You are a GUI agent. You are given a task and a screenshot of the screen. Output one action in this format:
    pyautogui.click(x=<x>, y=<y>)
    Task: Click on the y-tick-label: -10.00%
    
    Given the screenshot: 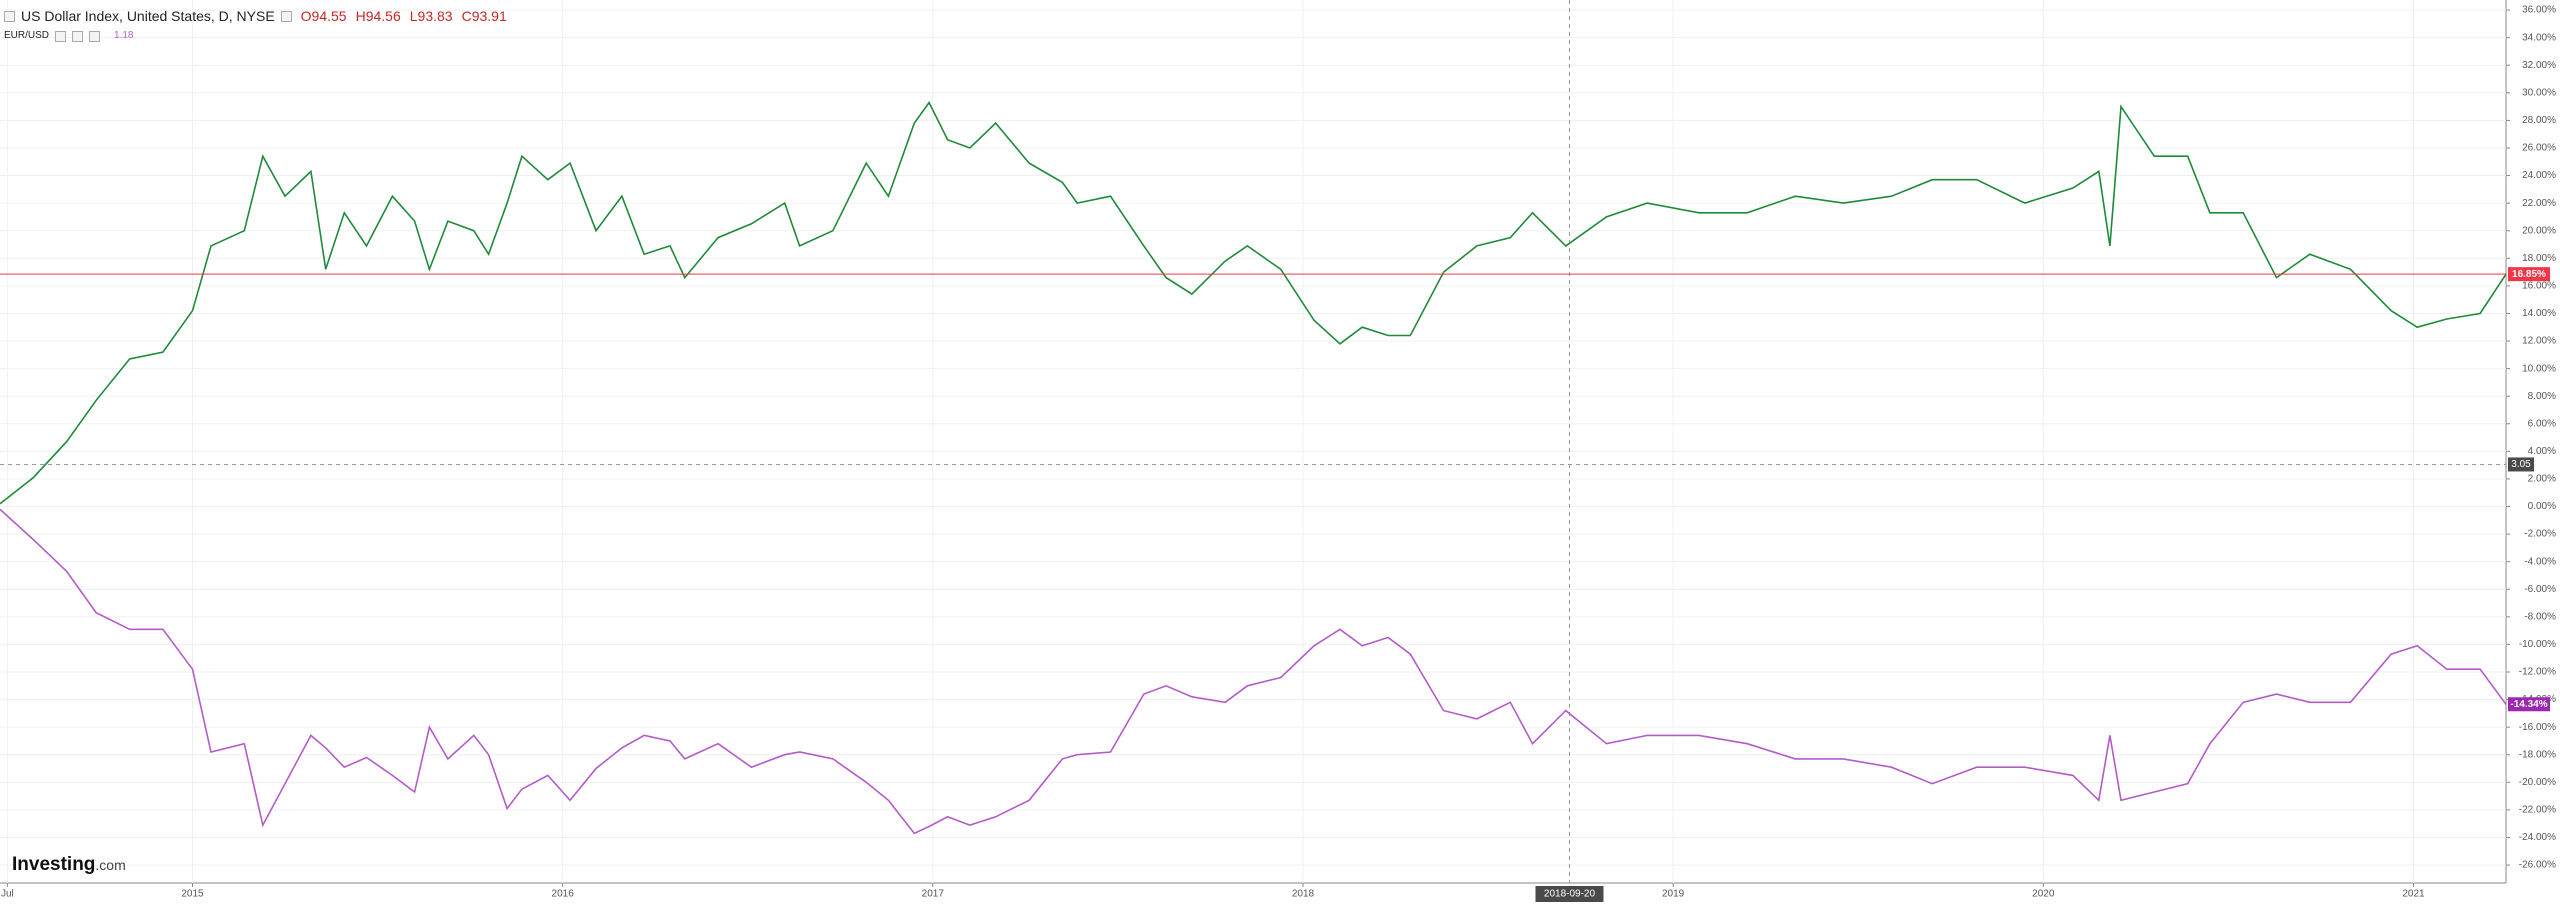 What is the action you would take?
    pyautogui.click(x=2537, y=644)
    